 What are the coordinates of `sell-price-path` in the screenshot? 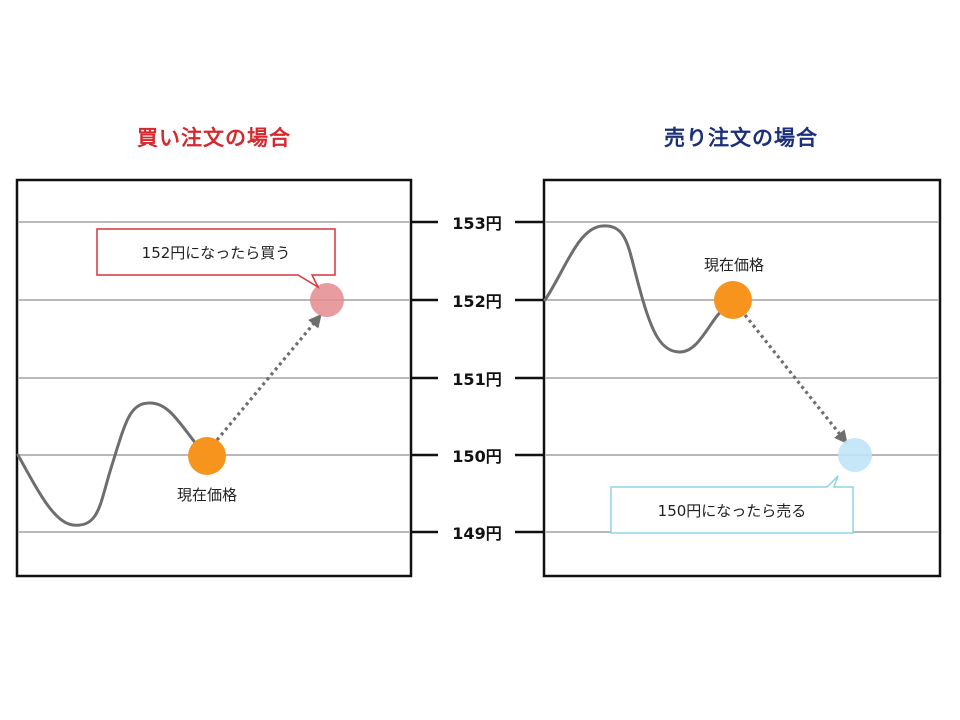 It's located at (636, 289).